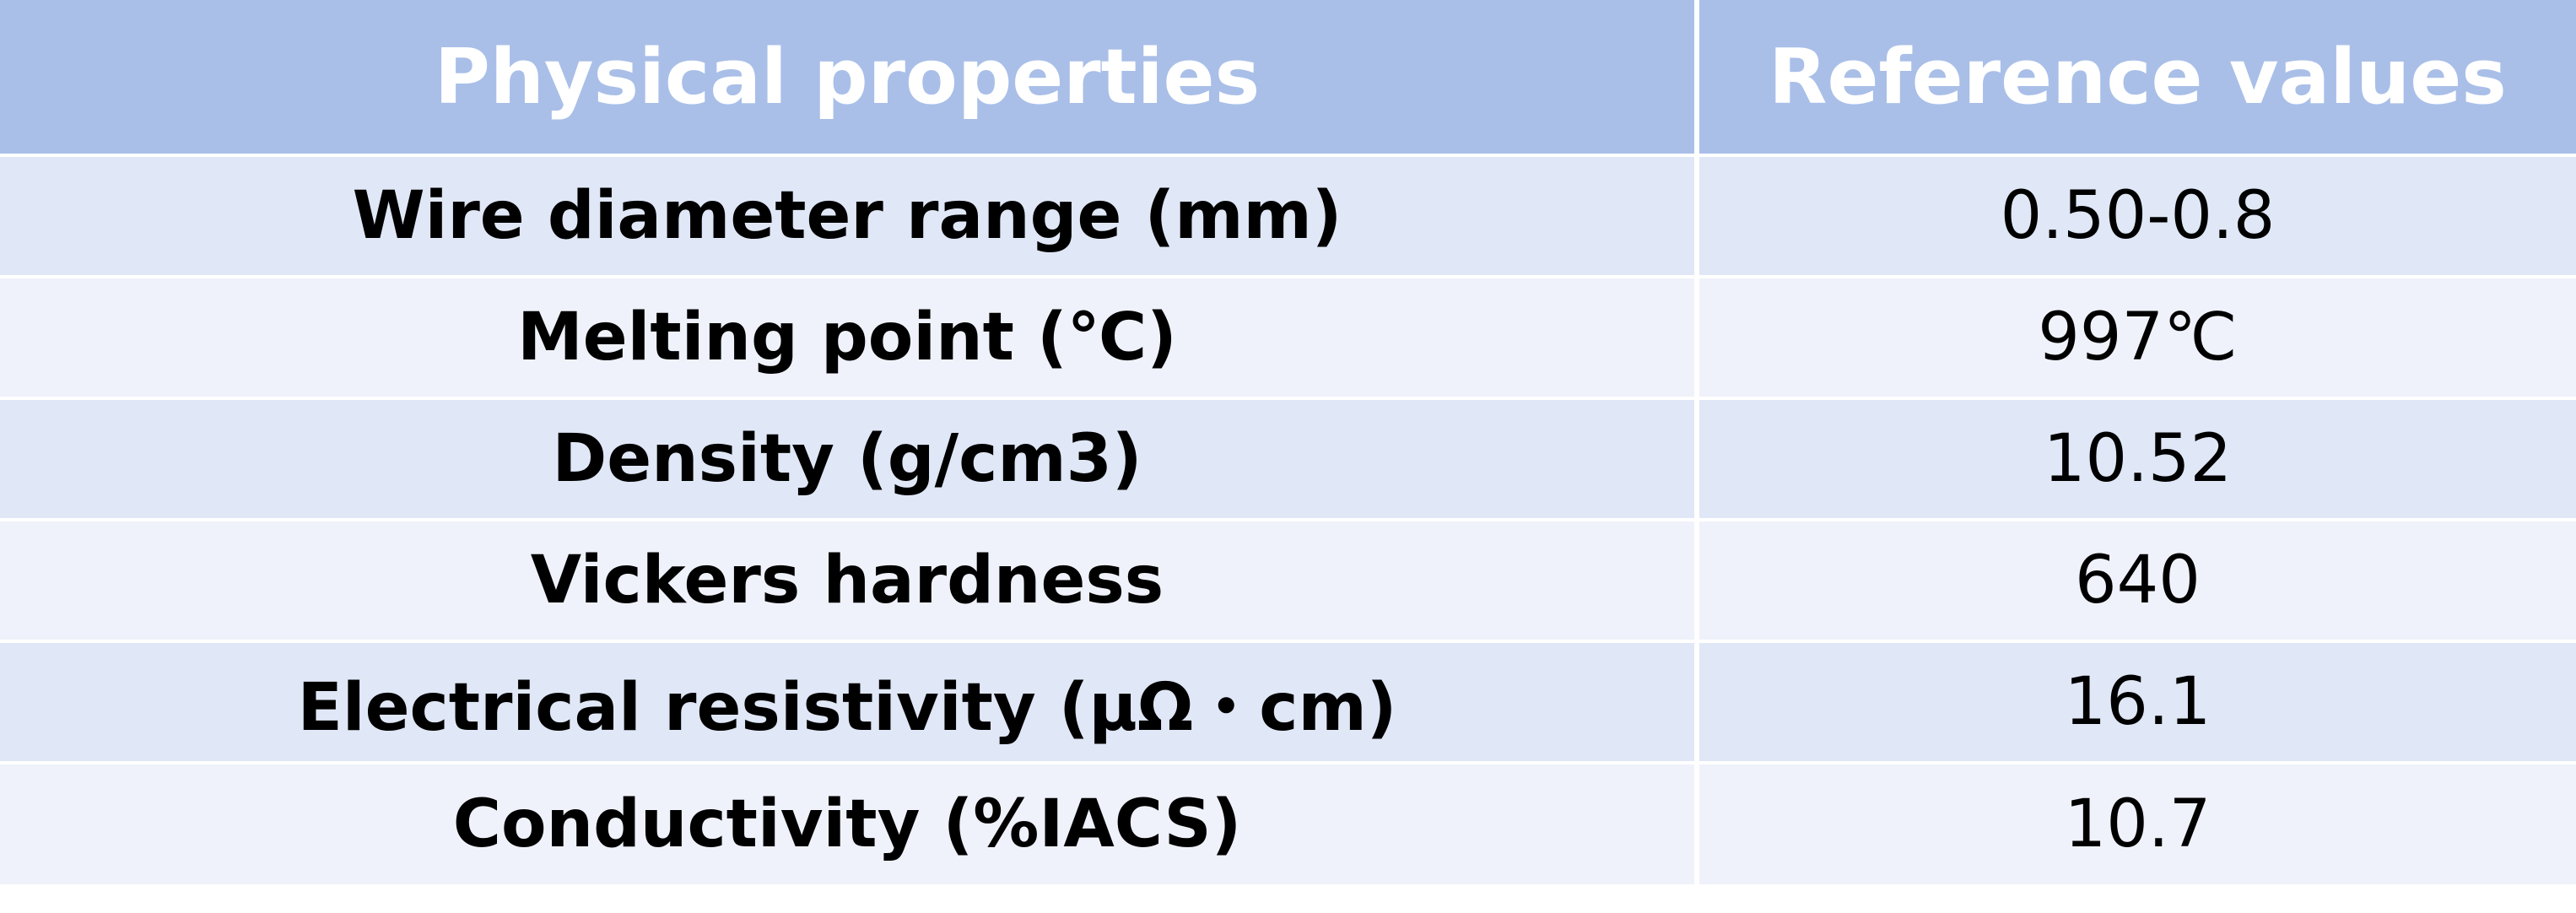 This screenshot has height=913, width=2576. I want to click on table-row: Melting point (℃) 997℃, so click(1288, 337).